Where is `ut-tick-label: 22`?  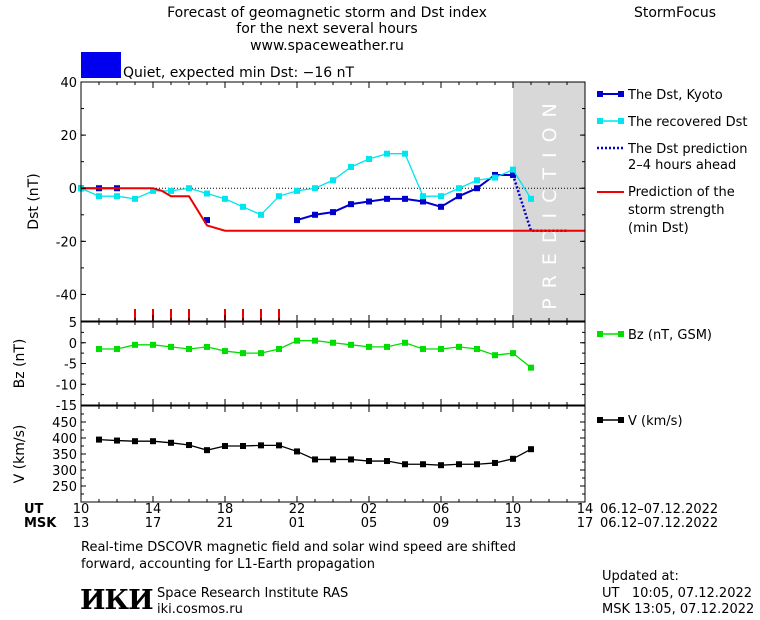 ut-tick-label: 22 is located at coordinates (297, 509).